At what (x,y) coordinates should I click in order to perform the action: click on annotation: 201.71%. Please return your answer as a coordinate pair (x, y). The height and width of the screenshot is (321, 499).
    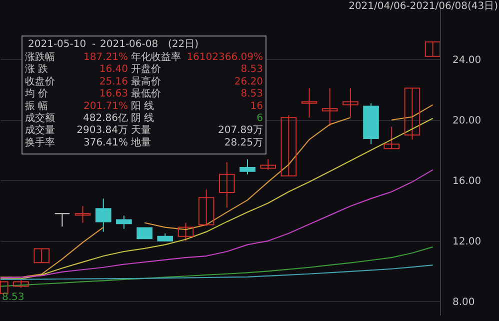
    Looking at the image, I should click on (106, 106).